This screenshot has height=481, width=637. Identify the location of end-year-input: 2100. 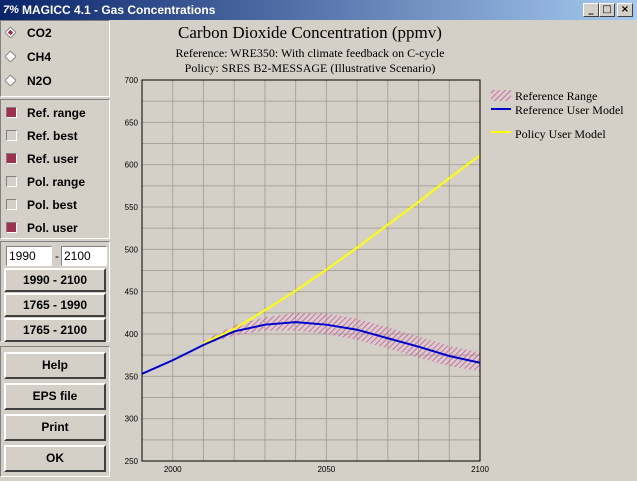
(84, 256).